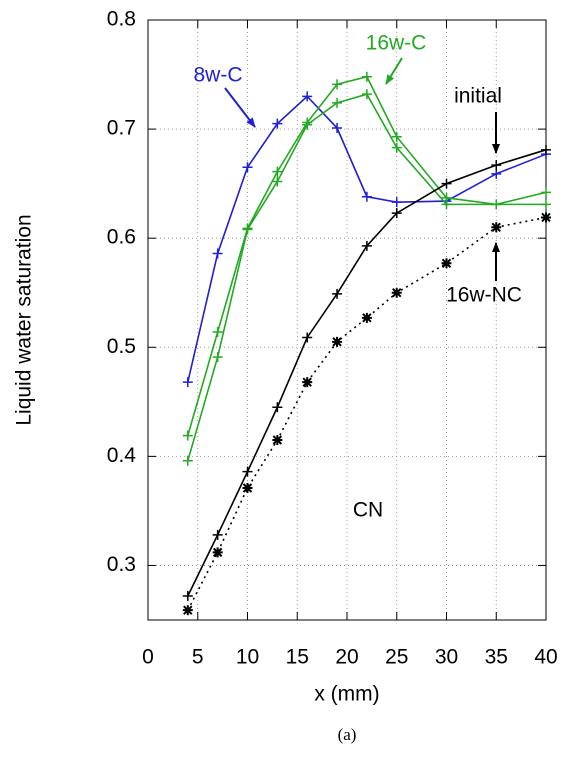 The height and width of the screenshot is (758, 568). I want to click on series-label: 16w-NC, so click(484, 295).